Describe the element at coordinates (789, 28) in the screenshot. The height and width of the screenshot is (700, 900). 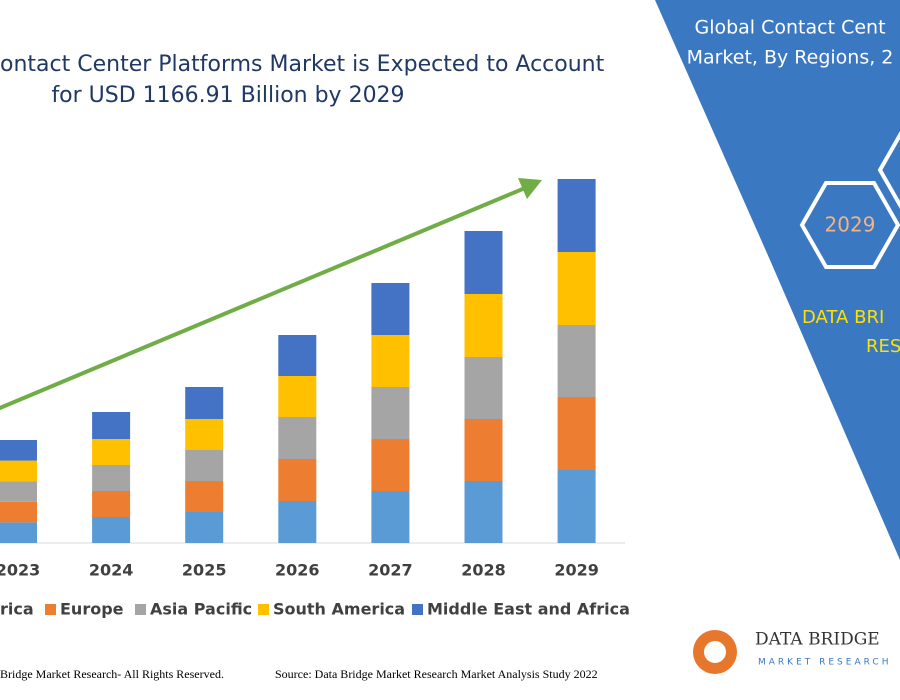
I see `panel-title: Global Contact Cent` at that location.